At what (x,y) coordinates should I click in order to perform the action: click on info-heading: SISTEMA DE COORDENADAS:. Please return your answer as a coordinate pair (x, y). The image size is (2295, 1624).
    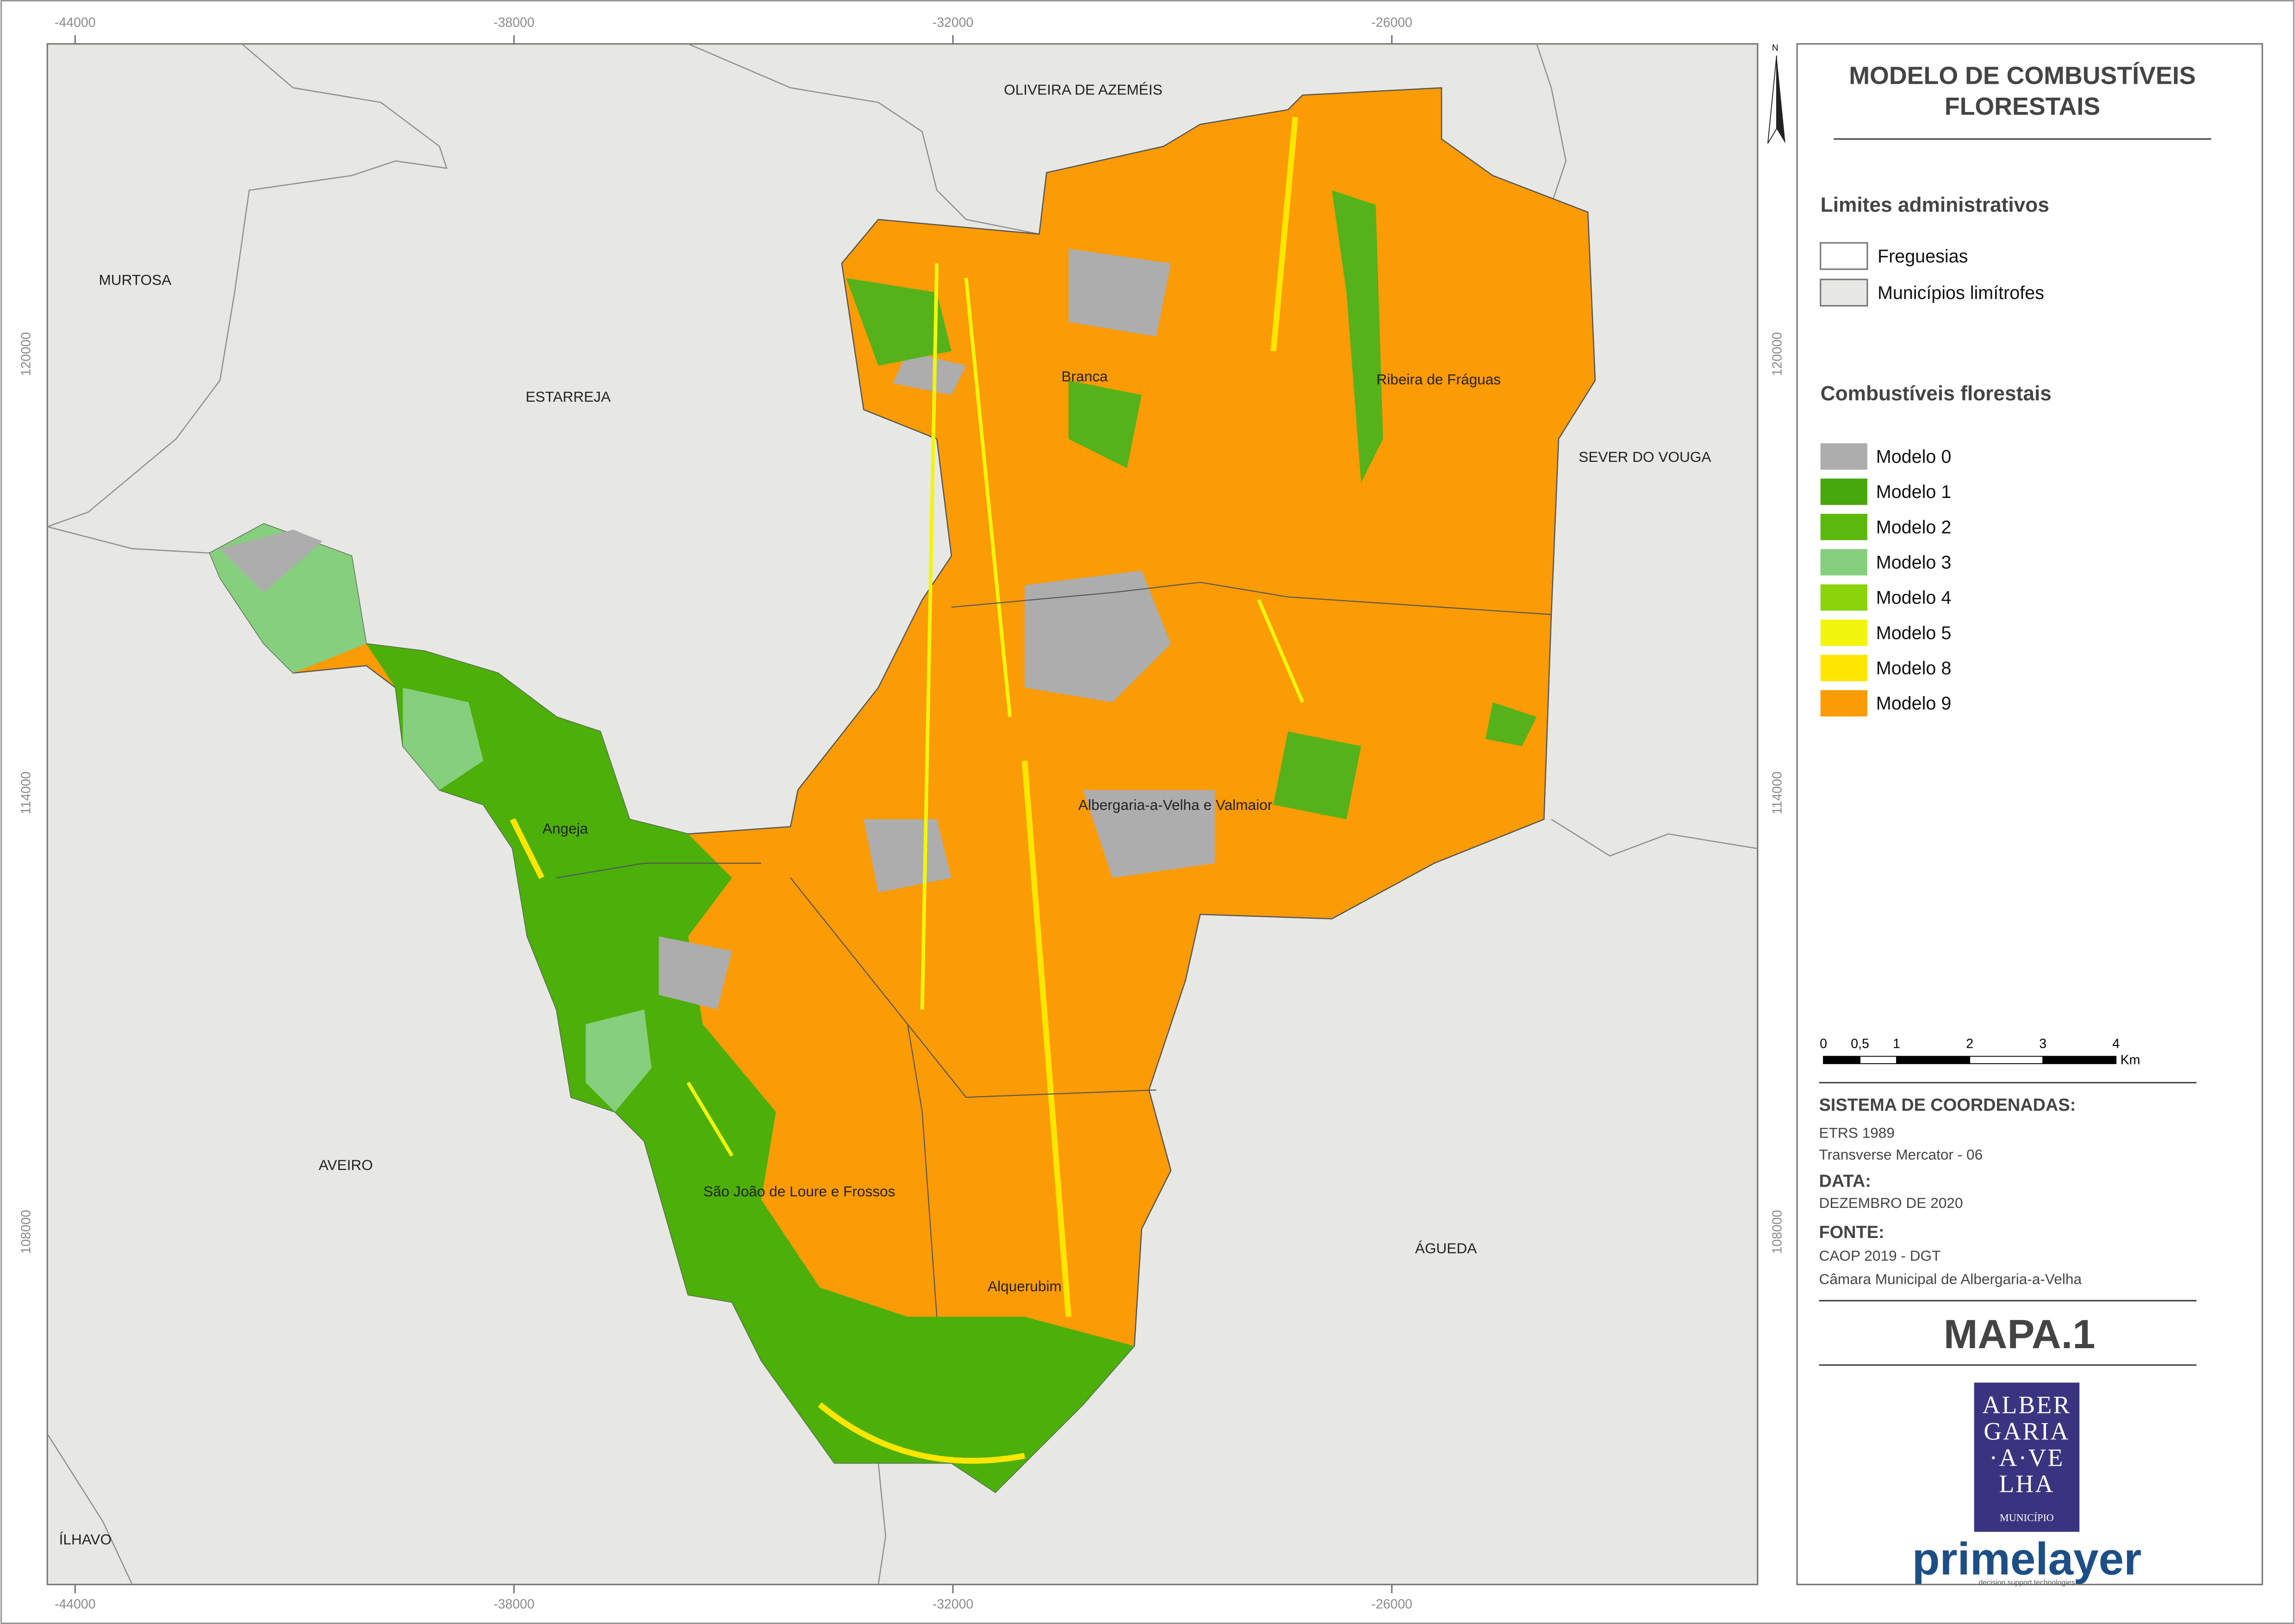
    Looking at the image, I should click on (1947, 1105).